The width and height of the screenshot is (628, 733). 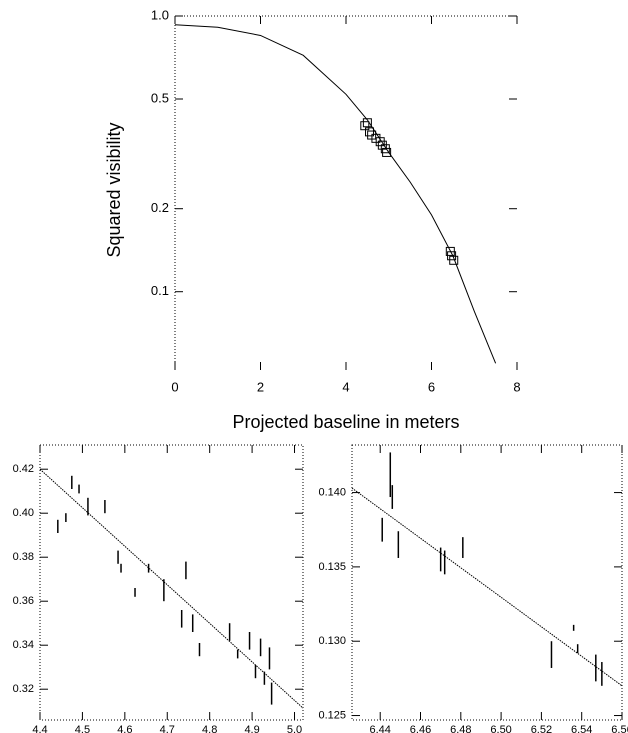 What do you see at coordinates (581, 728) in the screenshot?
I see `x-tick-label: 6.54` at bounding box center [581, 728].